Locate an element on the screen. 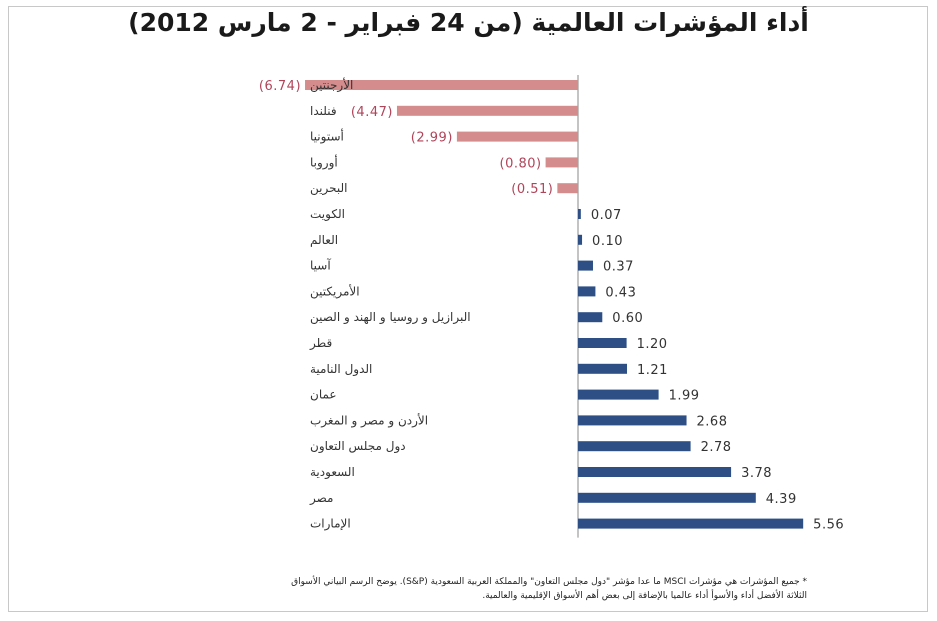  category-label-8: الأمريكتين is located at coordinates (335, 291).